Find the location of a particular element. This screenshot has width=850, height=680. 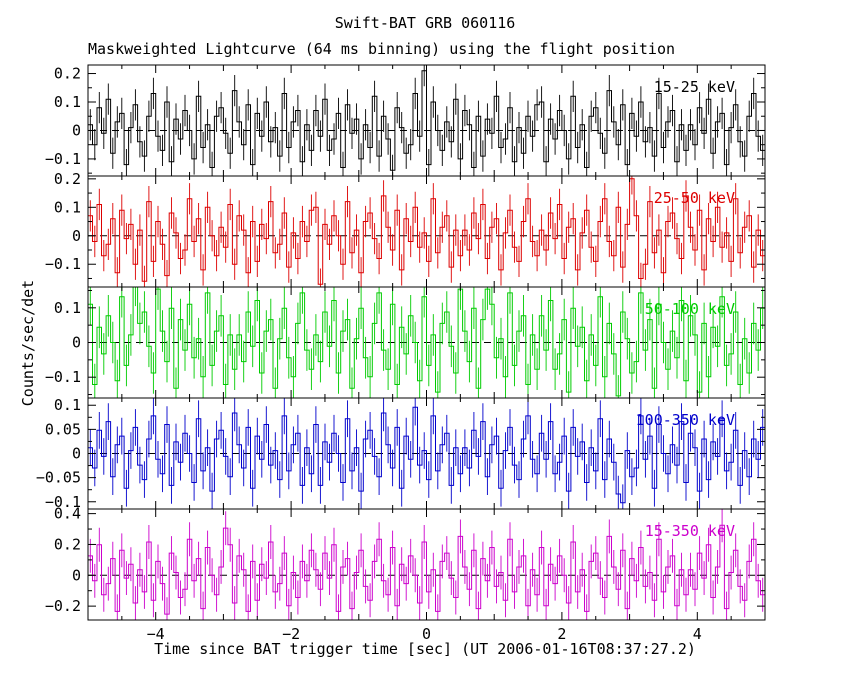

svg-text: −0.2 is located at coordinates (63, 606).